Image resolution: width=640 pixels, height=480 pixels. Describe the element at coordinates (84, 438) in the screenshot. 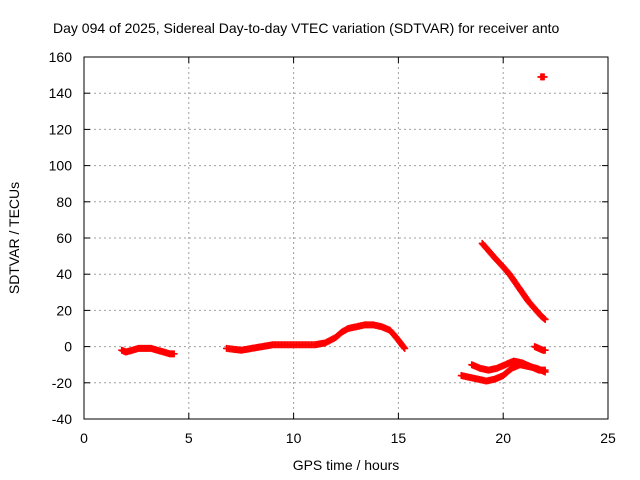

I see `x-tick-label: 0` at that location.